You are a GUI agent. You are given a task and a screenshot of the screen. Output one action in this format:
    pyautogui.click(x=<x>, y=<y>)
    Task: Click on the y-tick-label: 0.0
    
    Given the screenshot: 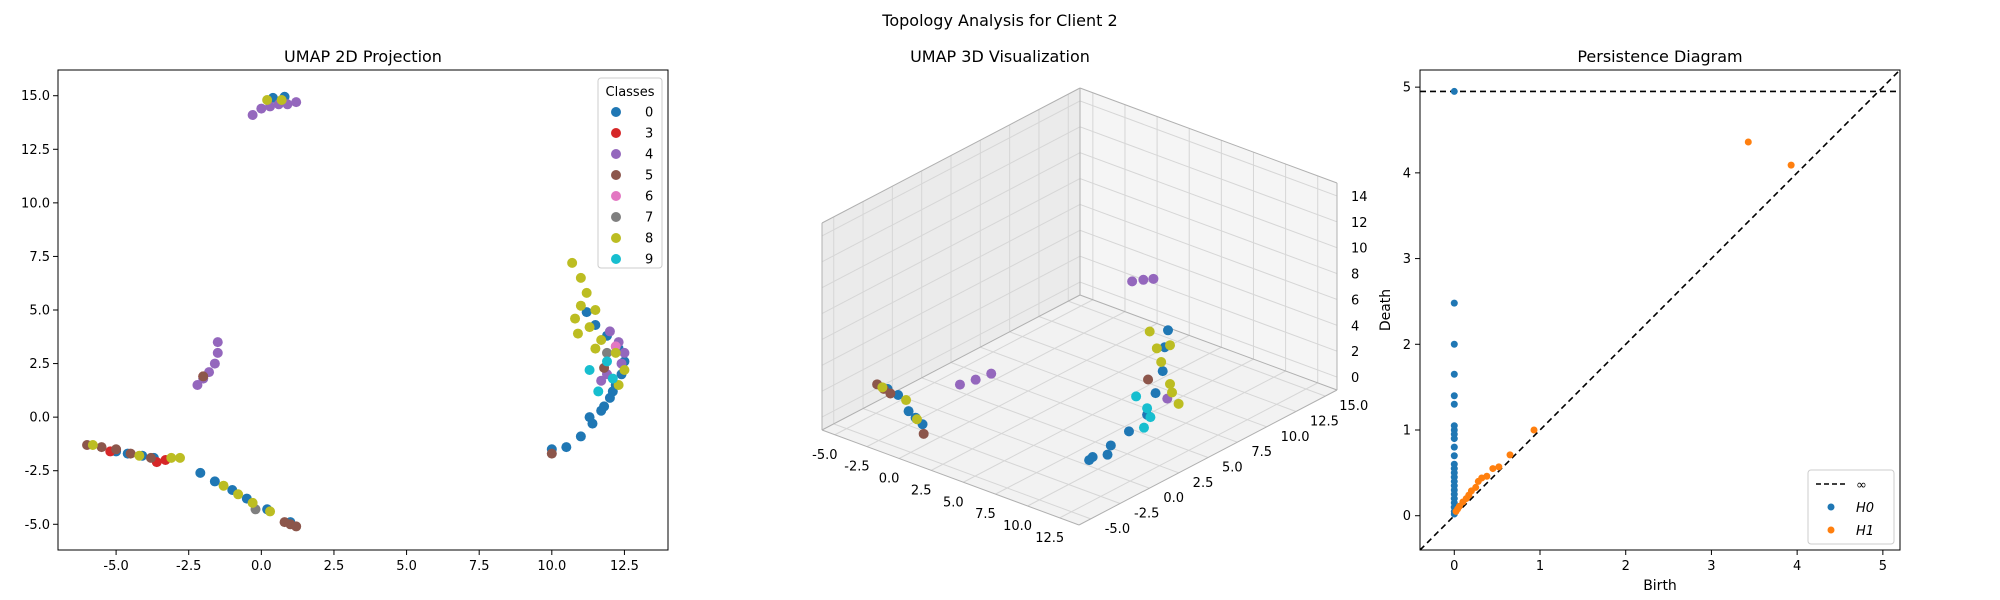 What is the action you would take?
    pyautogui.click(x=39, y=418)
    